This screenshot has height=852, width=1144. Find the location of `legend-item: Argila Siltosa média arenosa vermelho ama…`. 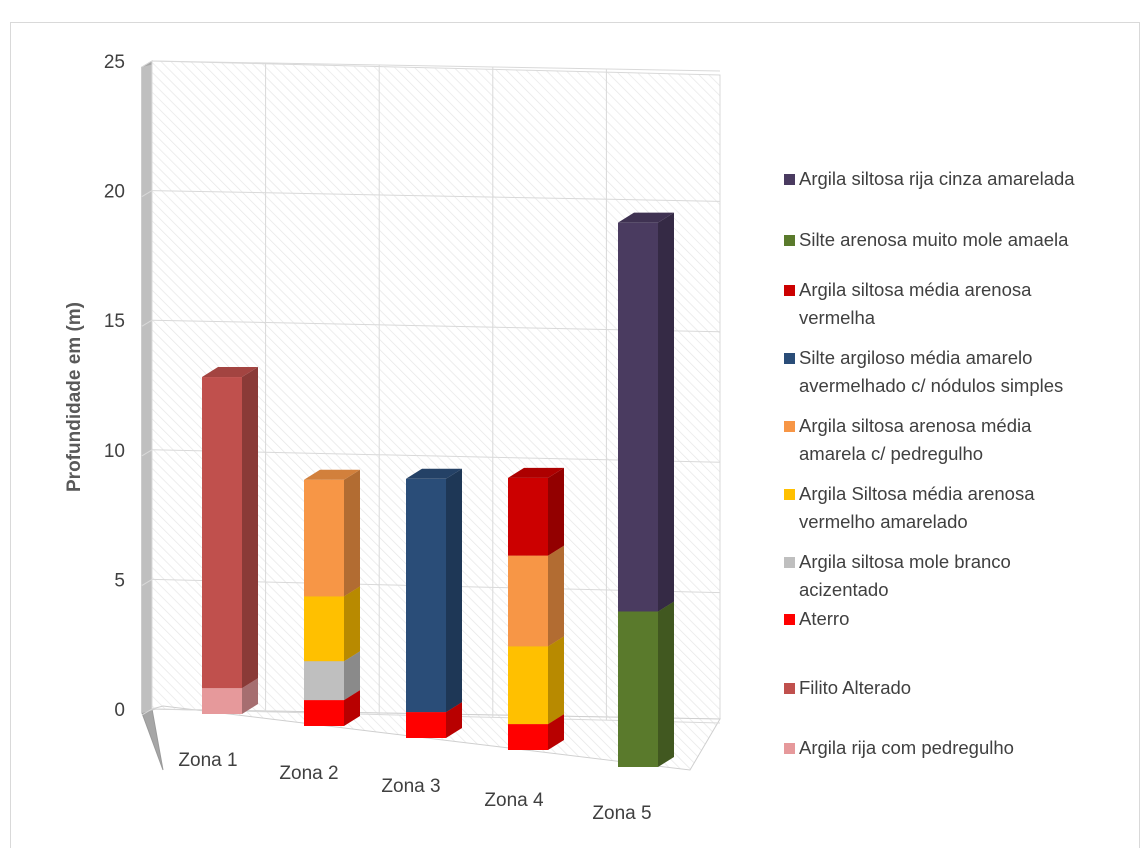

legend-item: Argila Siltosa média arenosa vermelho ama… is located at coordinates (909, 507).